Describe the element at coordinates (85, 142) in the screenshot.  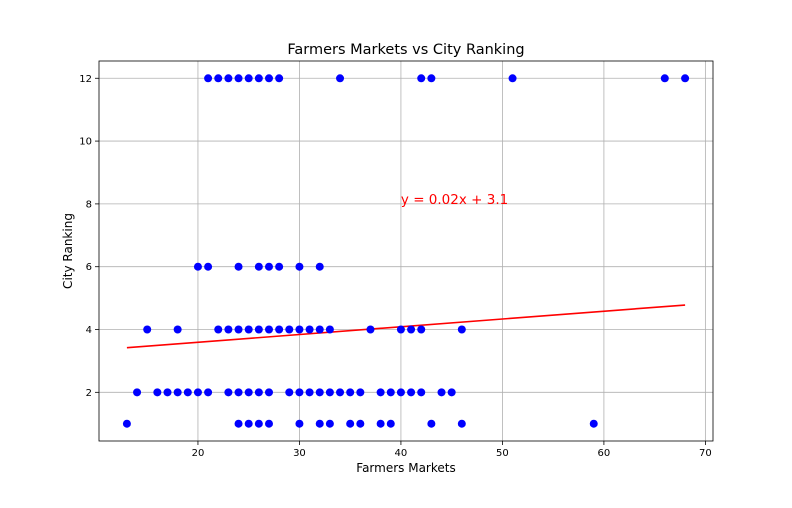
I see `y-tick-label: 10` at that location.